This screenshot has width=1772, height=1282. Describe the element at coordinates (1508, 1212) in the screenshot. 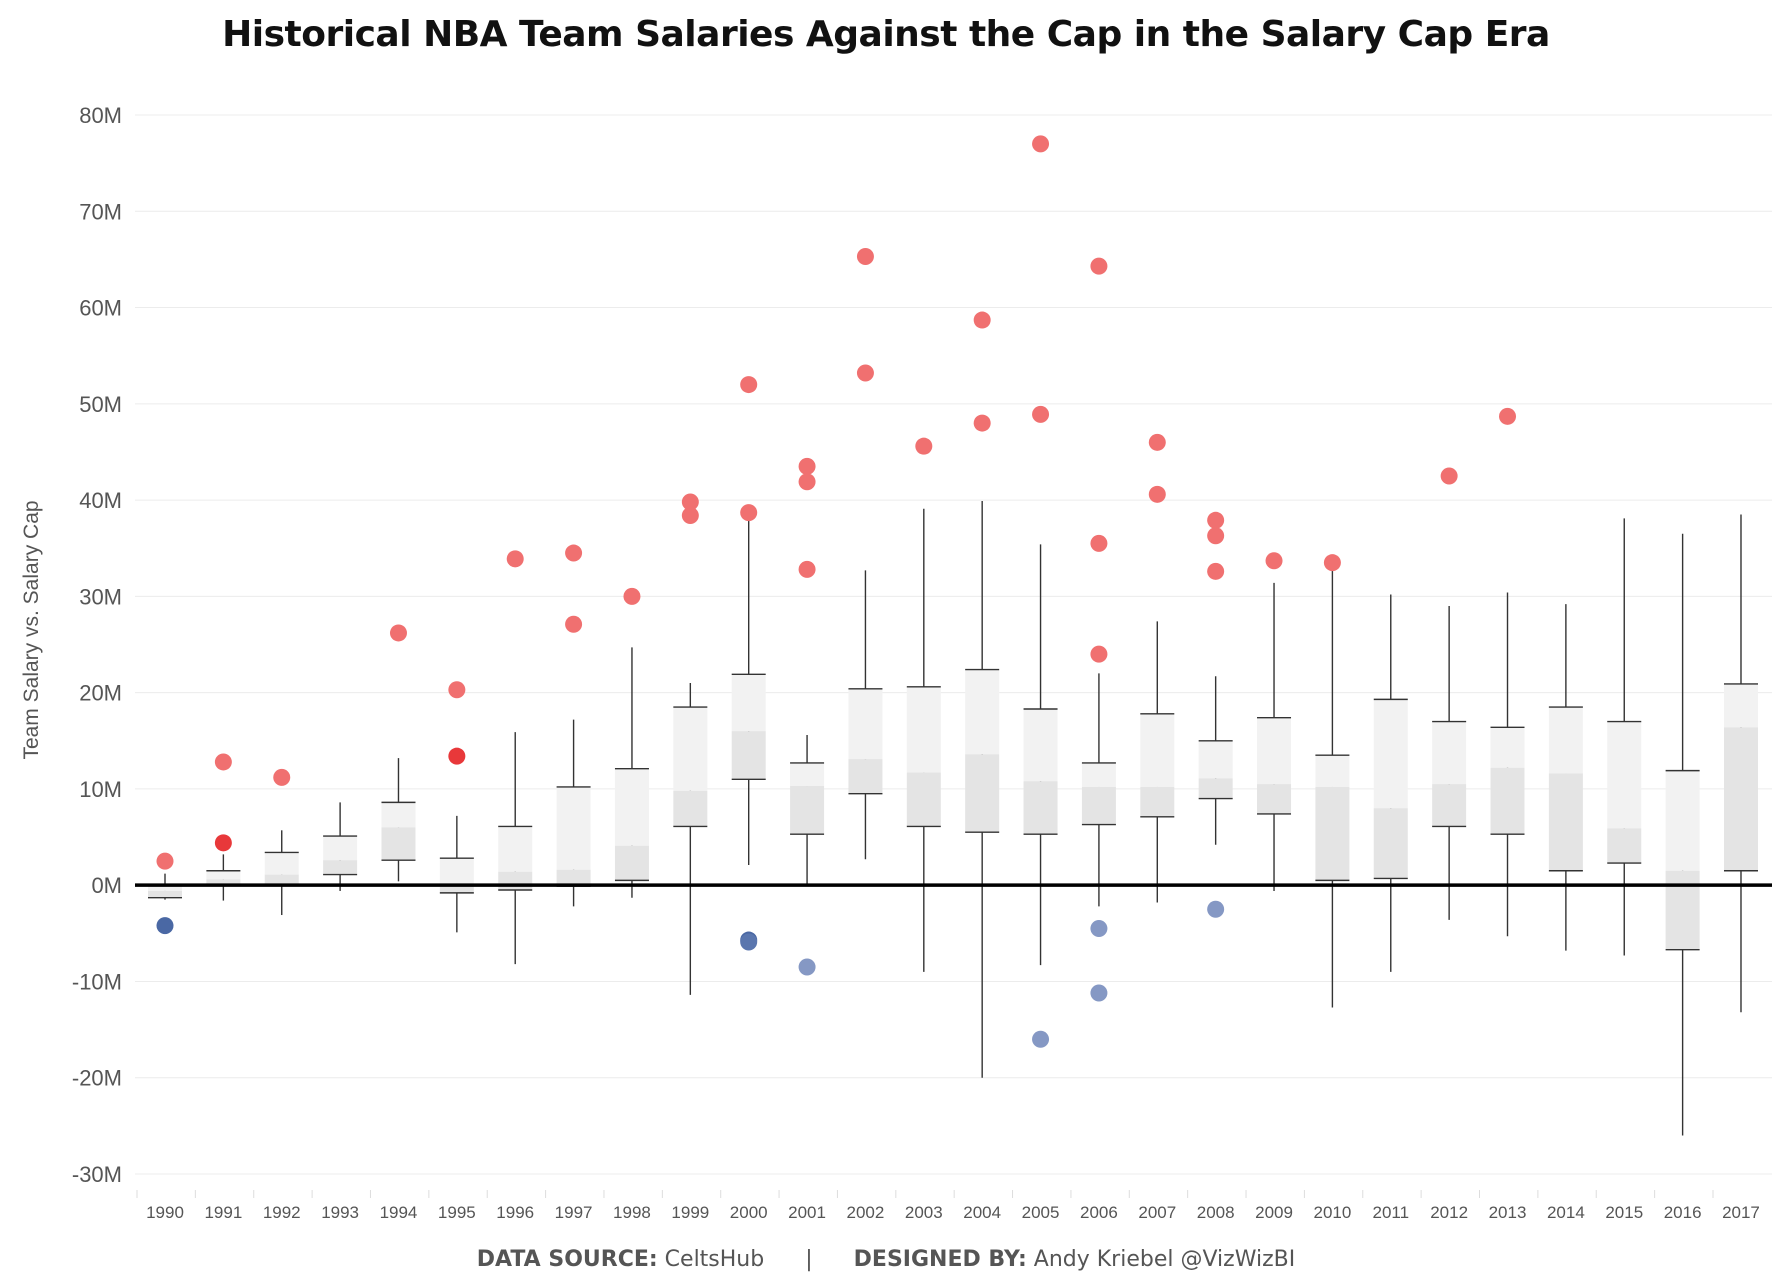

I see `x-tick-label: 2013` at that location.